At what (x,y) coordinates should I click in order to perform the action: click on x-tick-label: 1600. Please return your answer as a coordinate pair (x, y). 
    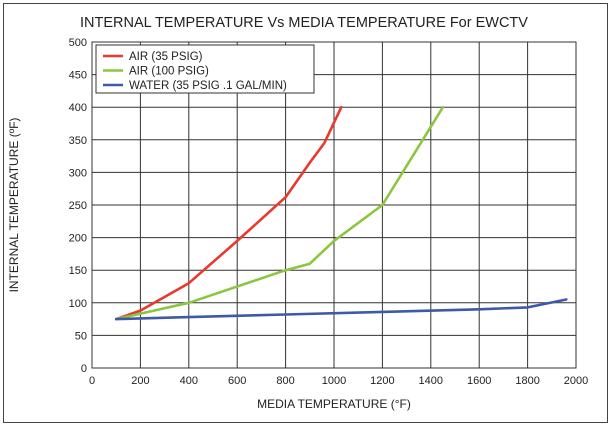
    Looking at the image, I should click on (479, 381).